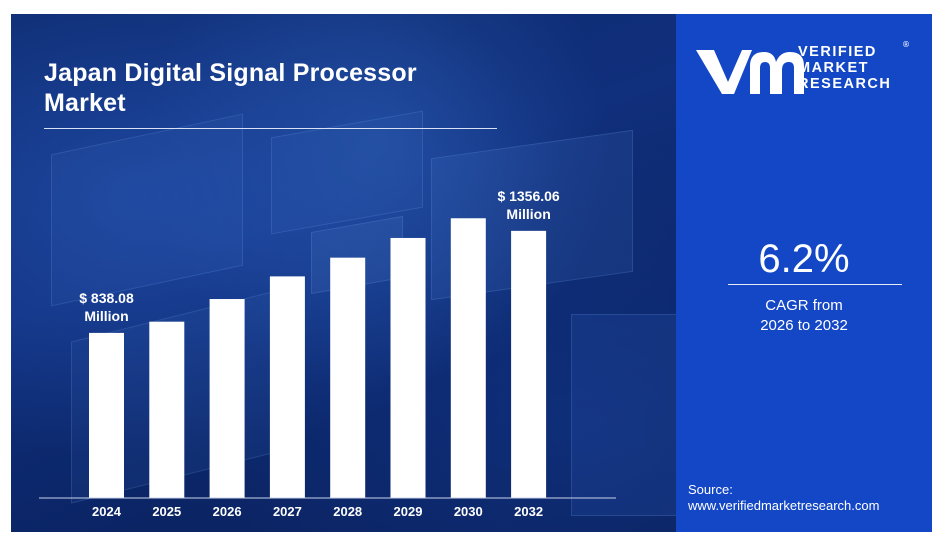  What do you see at coordinates (529, 364) in the screenshot?
I see `bar-2032` at bounding box center [529, 364].